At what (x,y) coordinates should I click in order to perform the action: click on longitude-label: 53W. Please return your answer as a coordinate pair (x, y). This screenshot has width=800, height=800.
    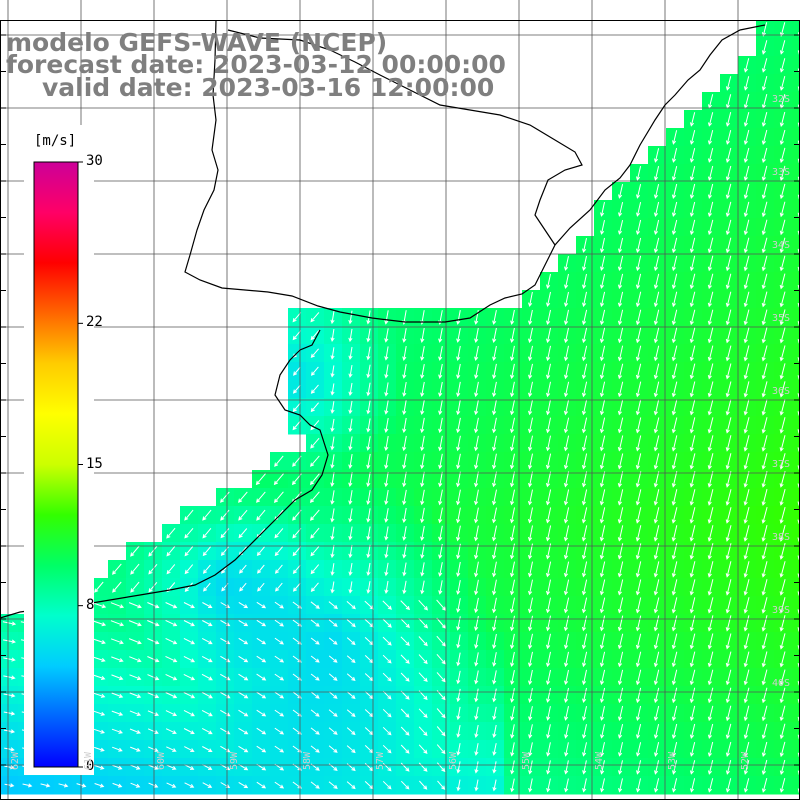
    Looking at the image, I should click on (672, 760).